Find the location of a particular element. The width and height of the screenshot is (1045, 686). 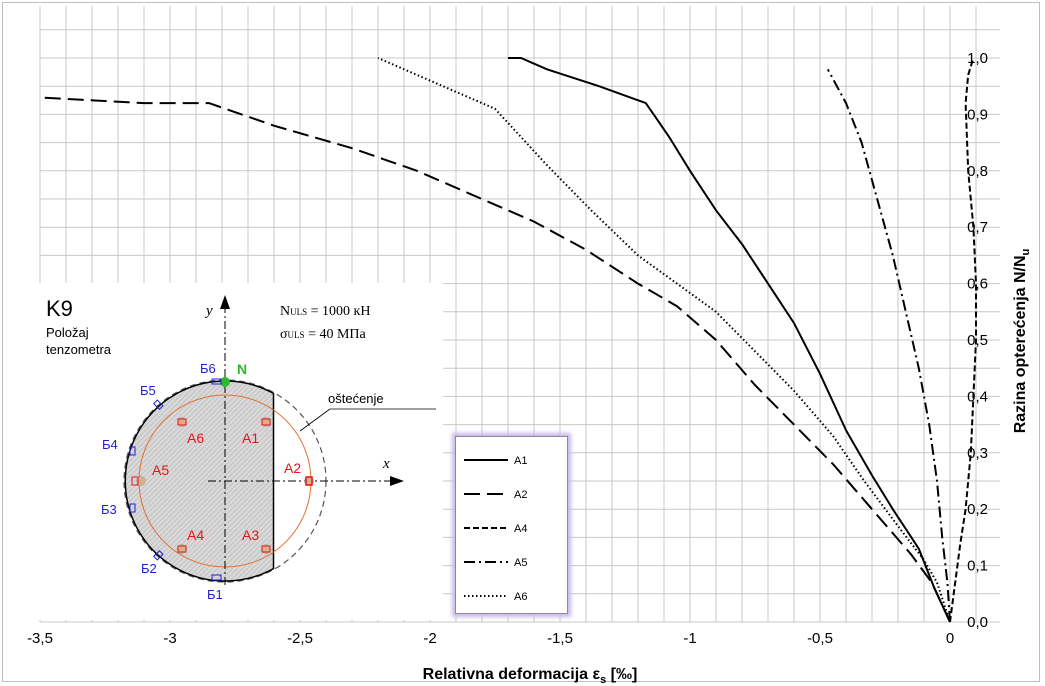

n-point-label: N is located at coordinates (242, 369).